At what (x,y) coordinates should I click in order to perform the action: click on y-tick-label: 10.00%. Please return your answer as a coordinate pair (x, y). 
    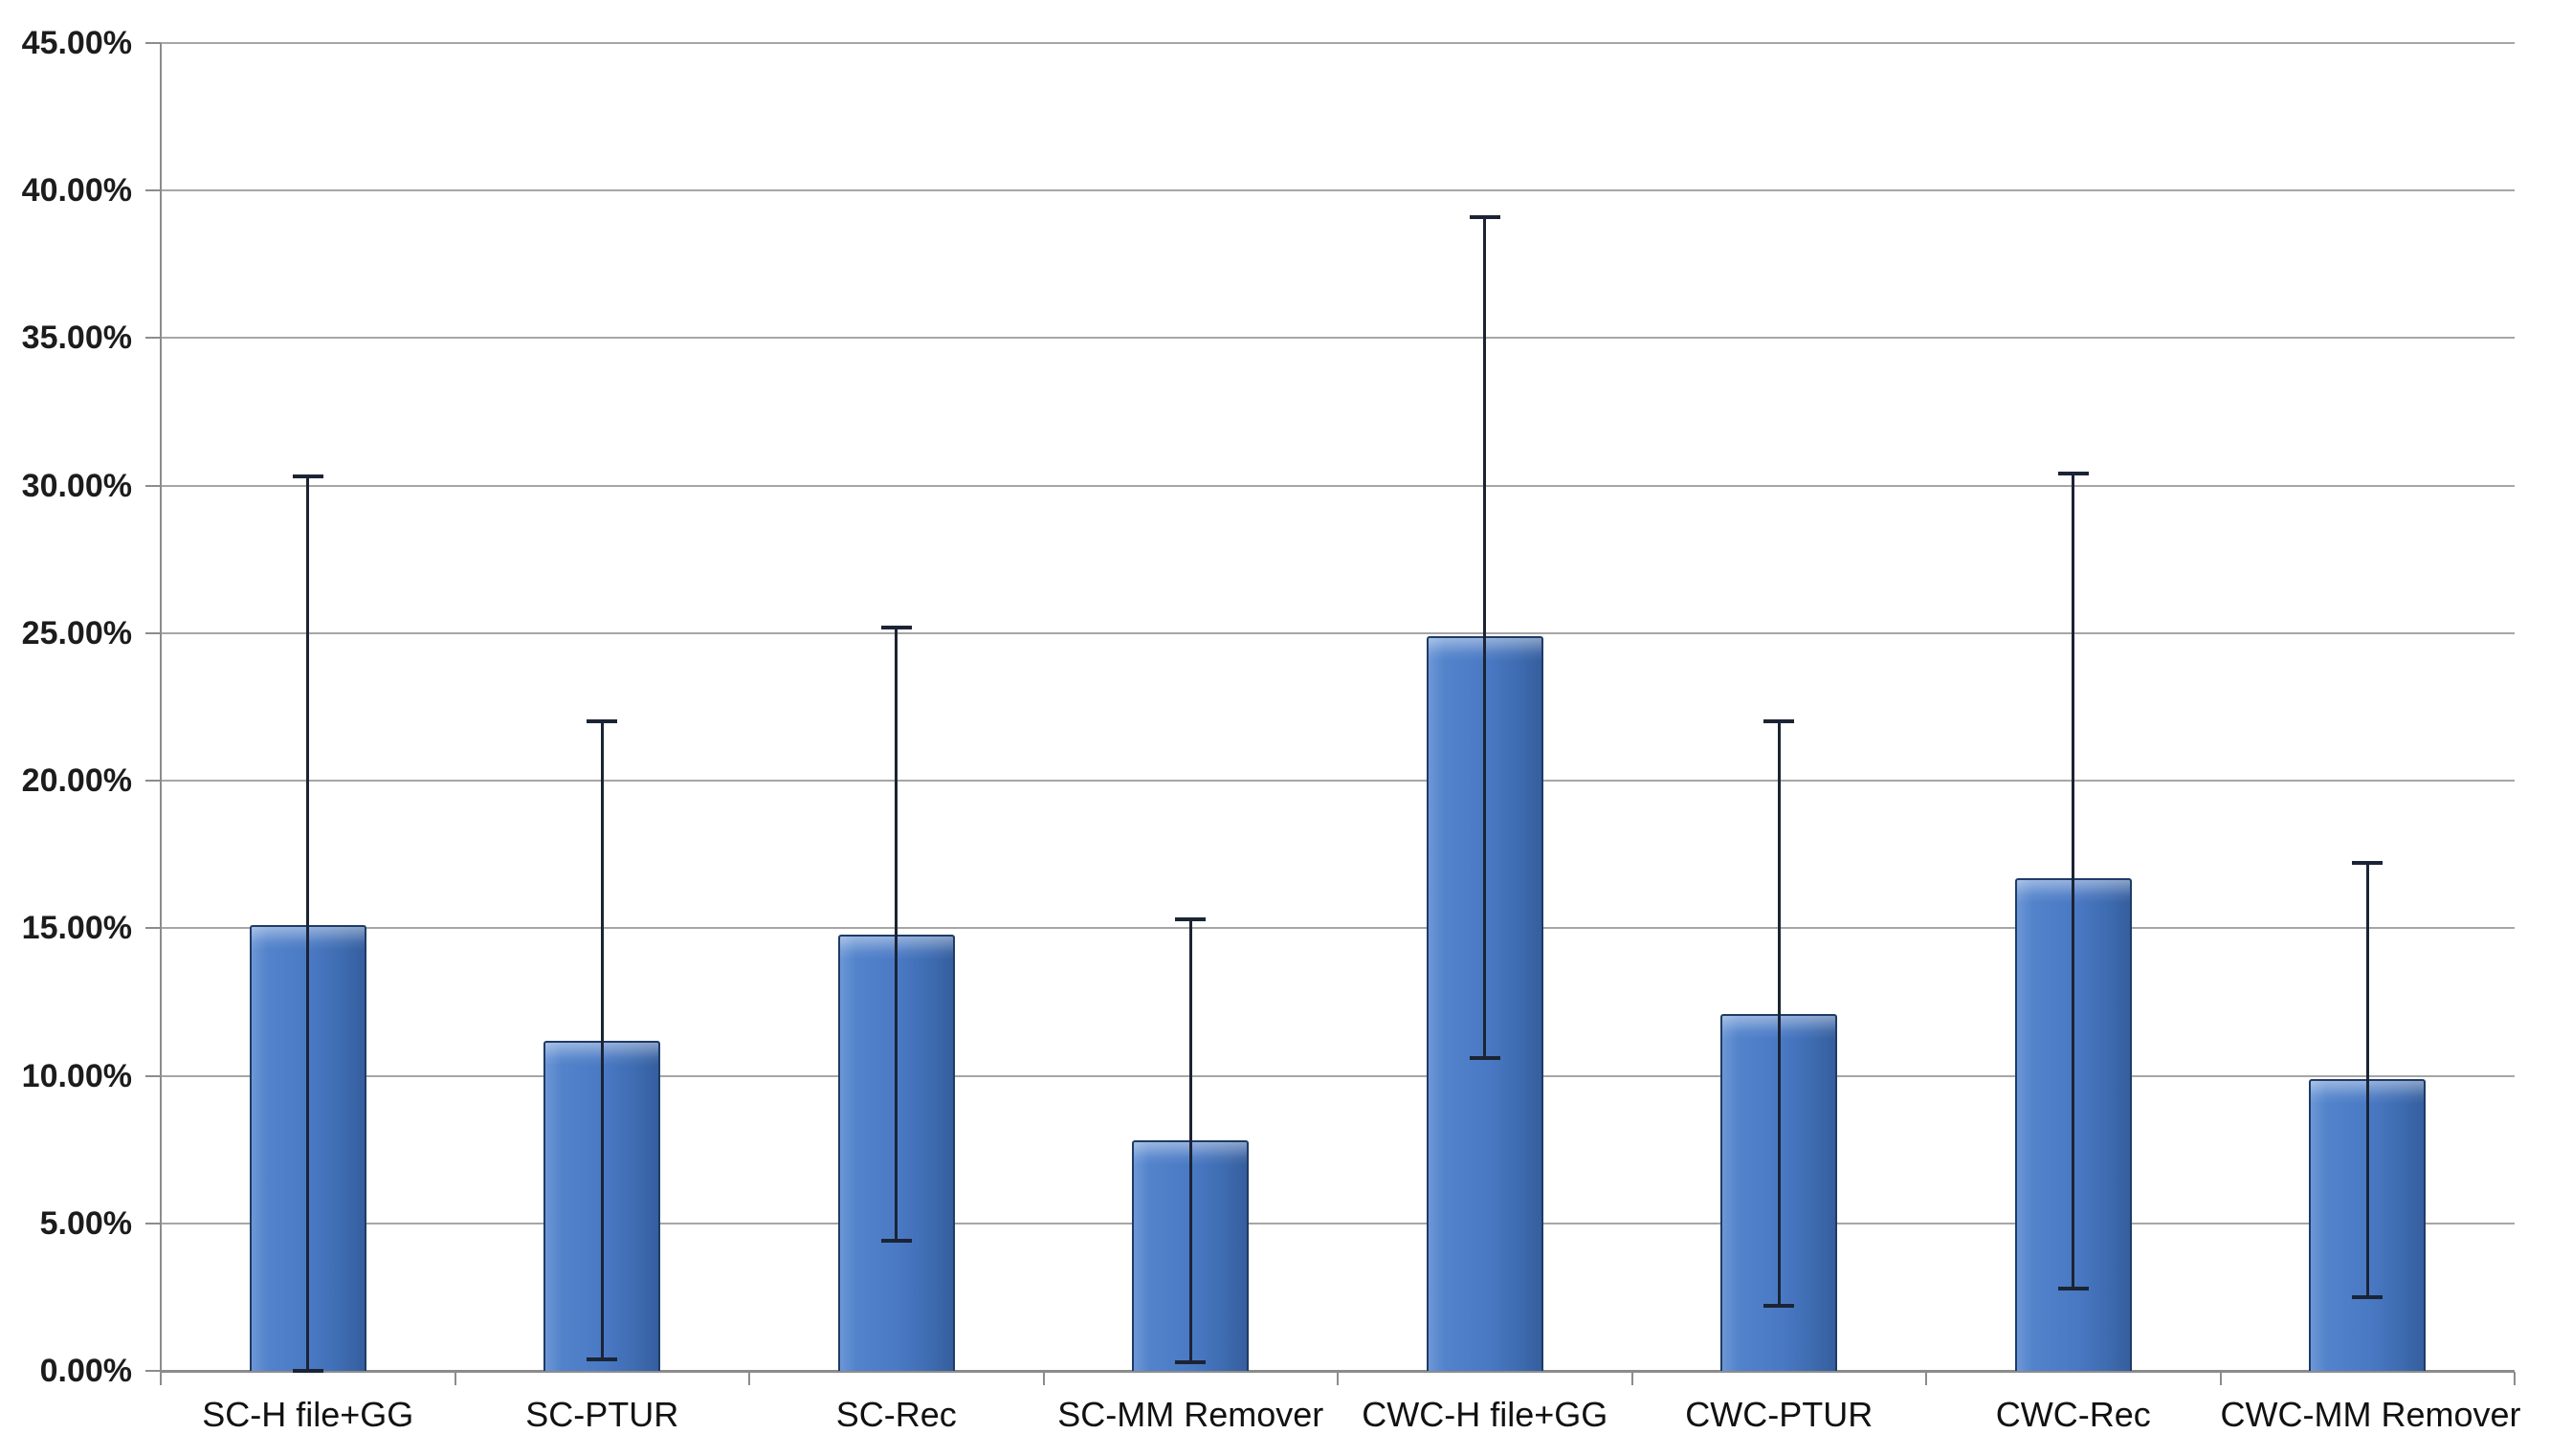
    Looking at the image, I should click on (76, 1075).